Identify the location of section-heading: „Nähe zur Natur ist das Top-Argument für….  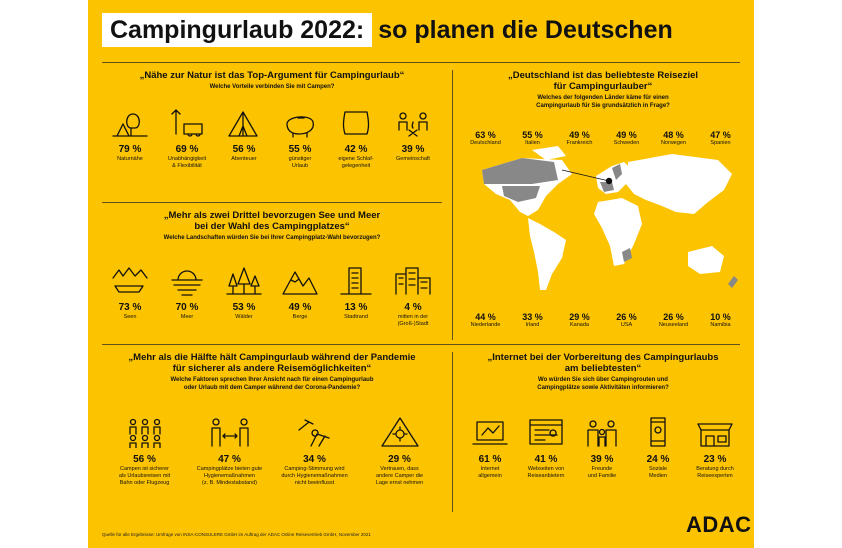
(272, 75).